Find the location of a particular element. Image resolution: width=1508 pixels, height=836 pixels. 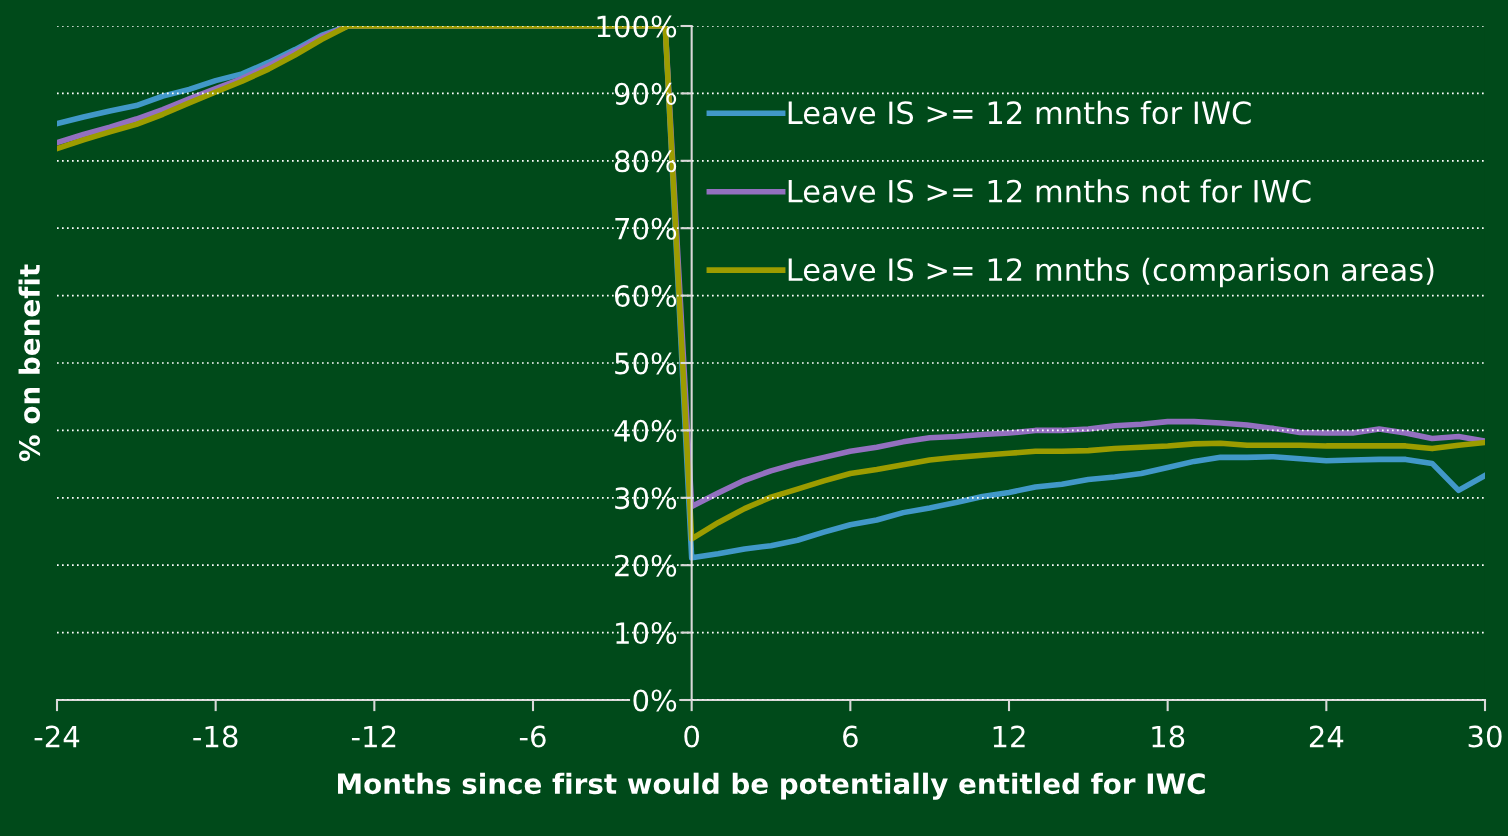

x-tick-label: -24 is located at coordinates (57, 736).